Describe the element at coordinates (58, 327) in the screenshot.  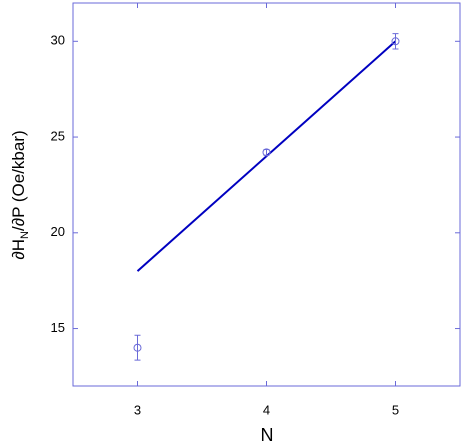
I see `y-tick-label: 15` at that location.